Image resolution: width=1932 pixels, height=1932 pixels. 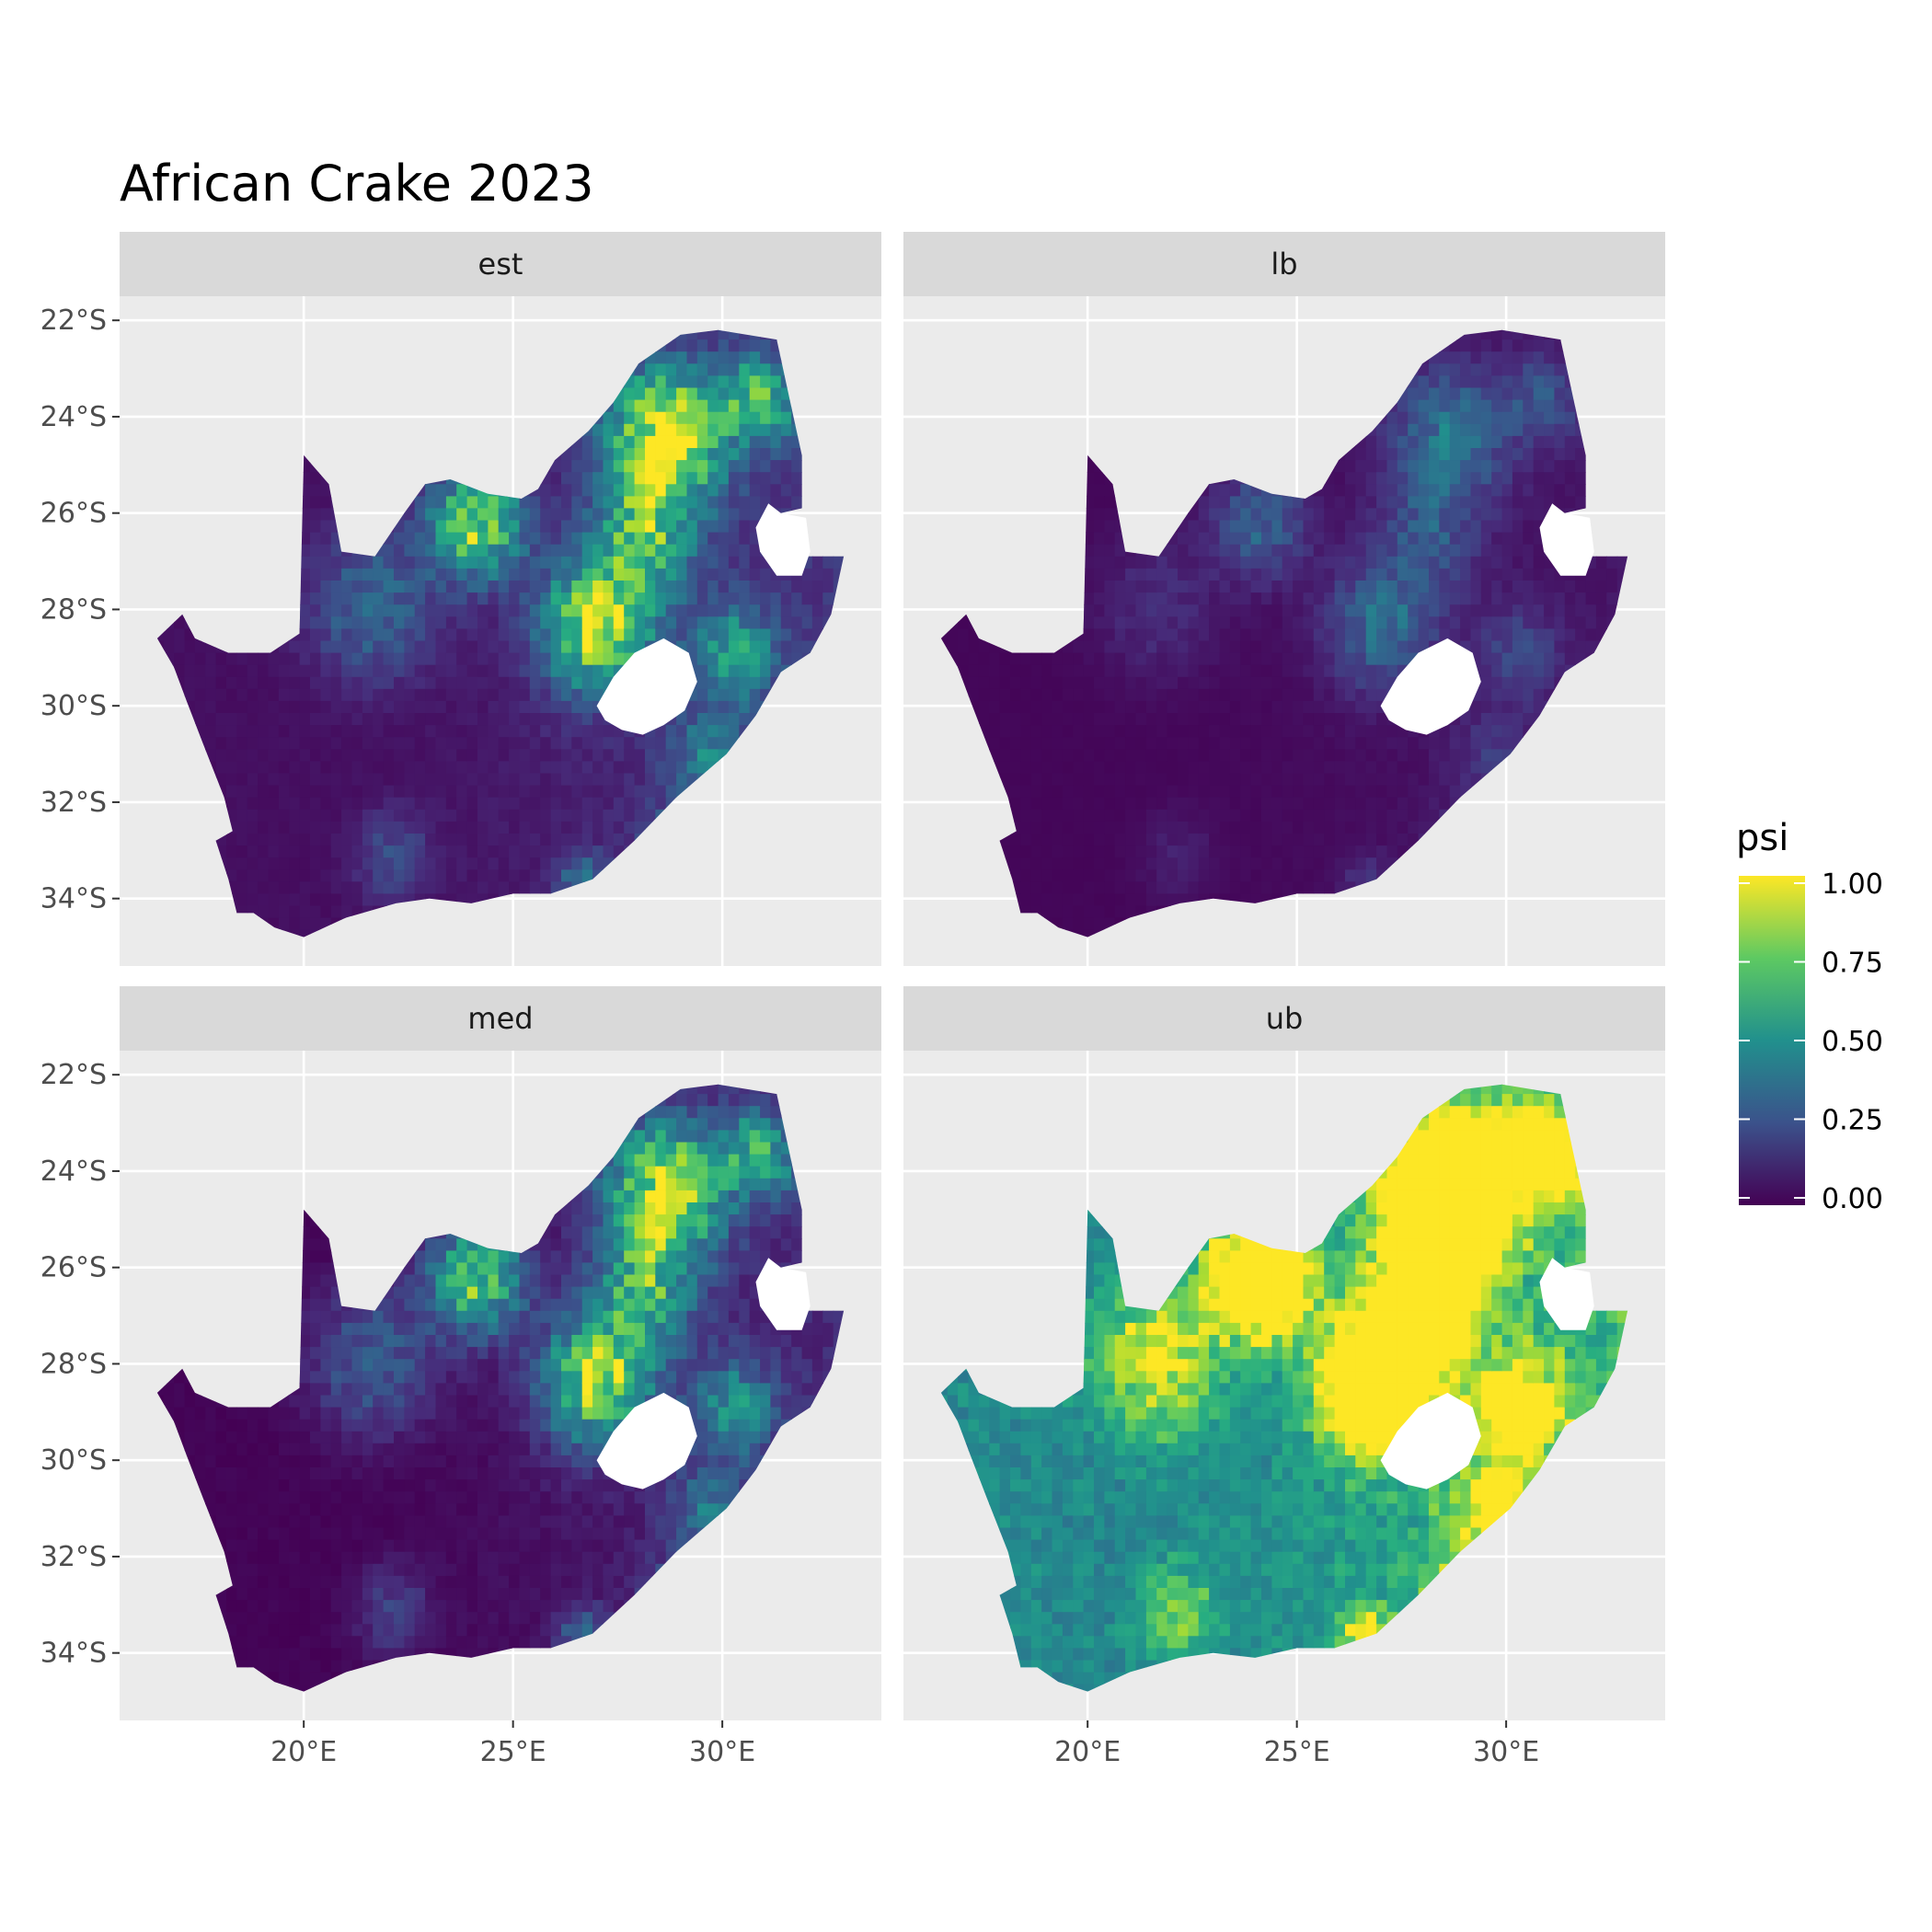 What do you see at coordinates (1284, 264) in the screenshot?
I see `facet-strip` at bounding box center [1284, 264].